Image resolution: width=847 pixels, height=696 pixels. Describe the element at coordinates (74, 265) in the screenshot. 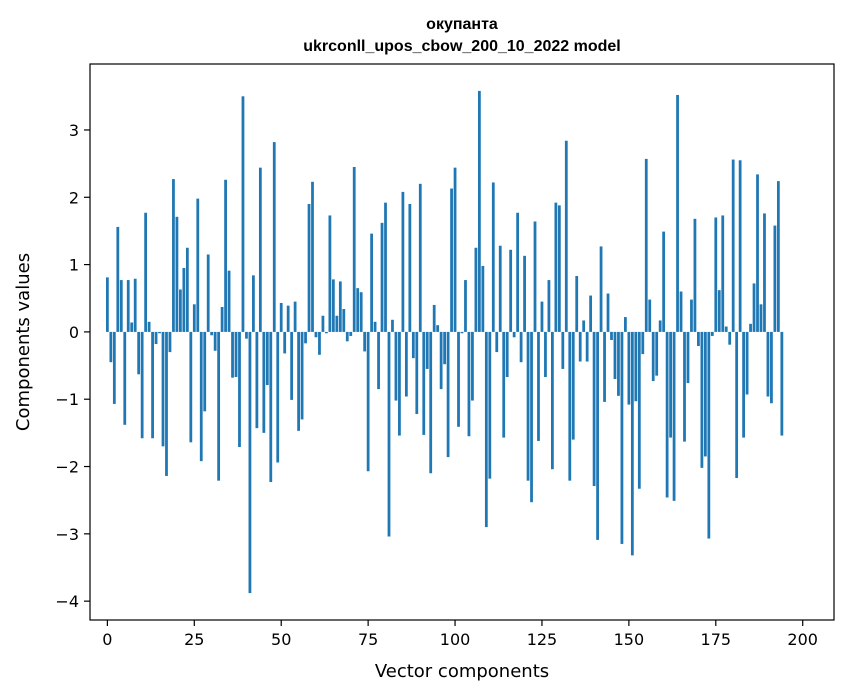

I see `y-tick-label: 1` at that location.